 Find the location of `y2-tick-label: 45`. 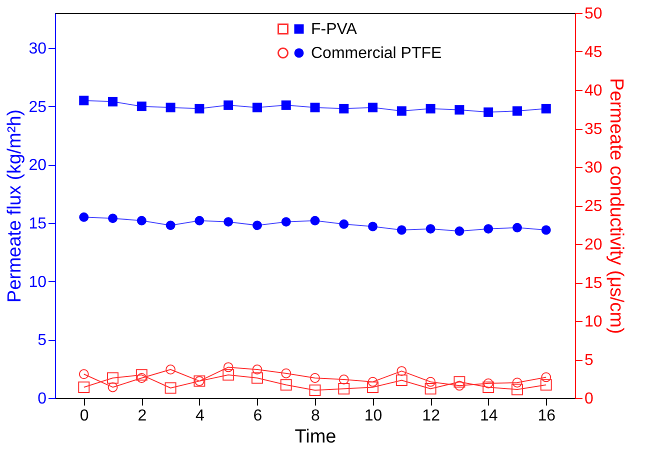

y2-tick-label: 45 is located at coordinates (593, 52).